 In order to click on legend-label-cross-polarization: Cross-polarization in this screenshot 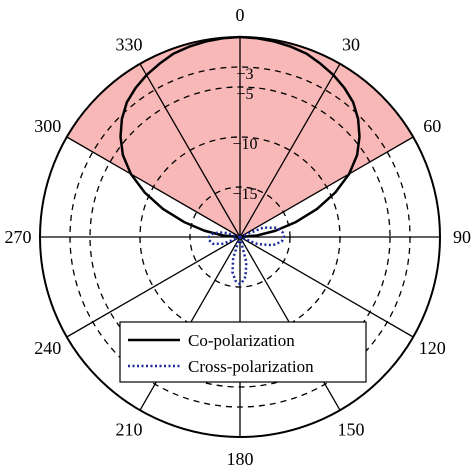, I will do `click(251, 366)`.